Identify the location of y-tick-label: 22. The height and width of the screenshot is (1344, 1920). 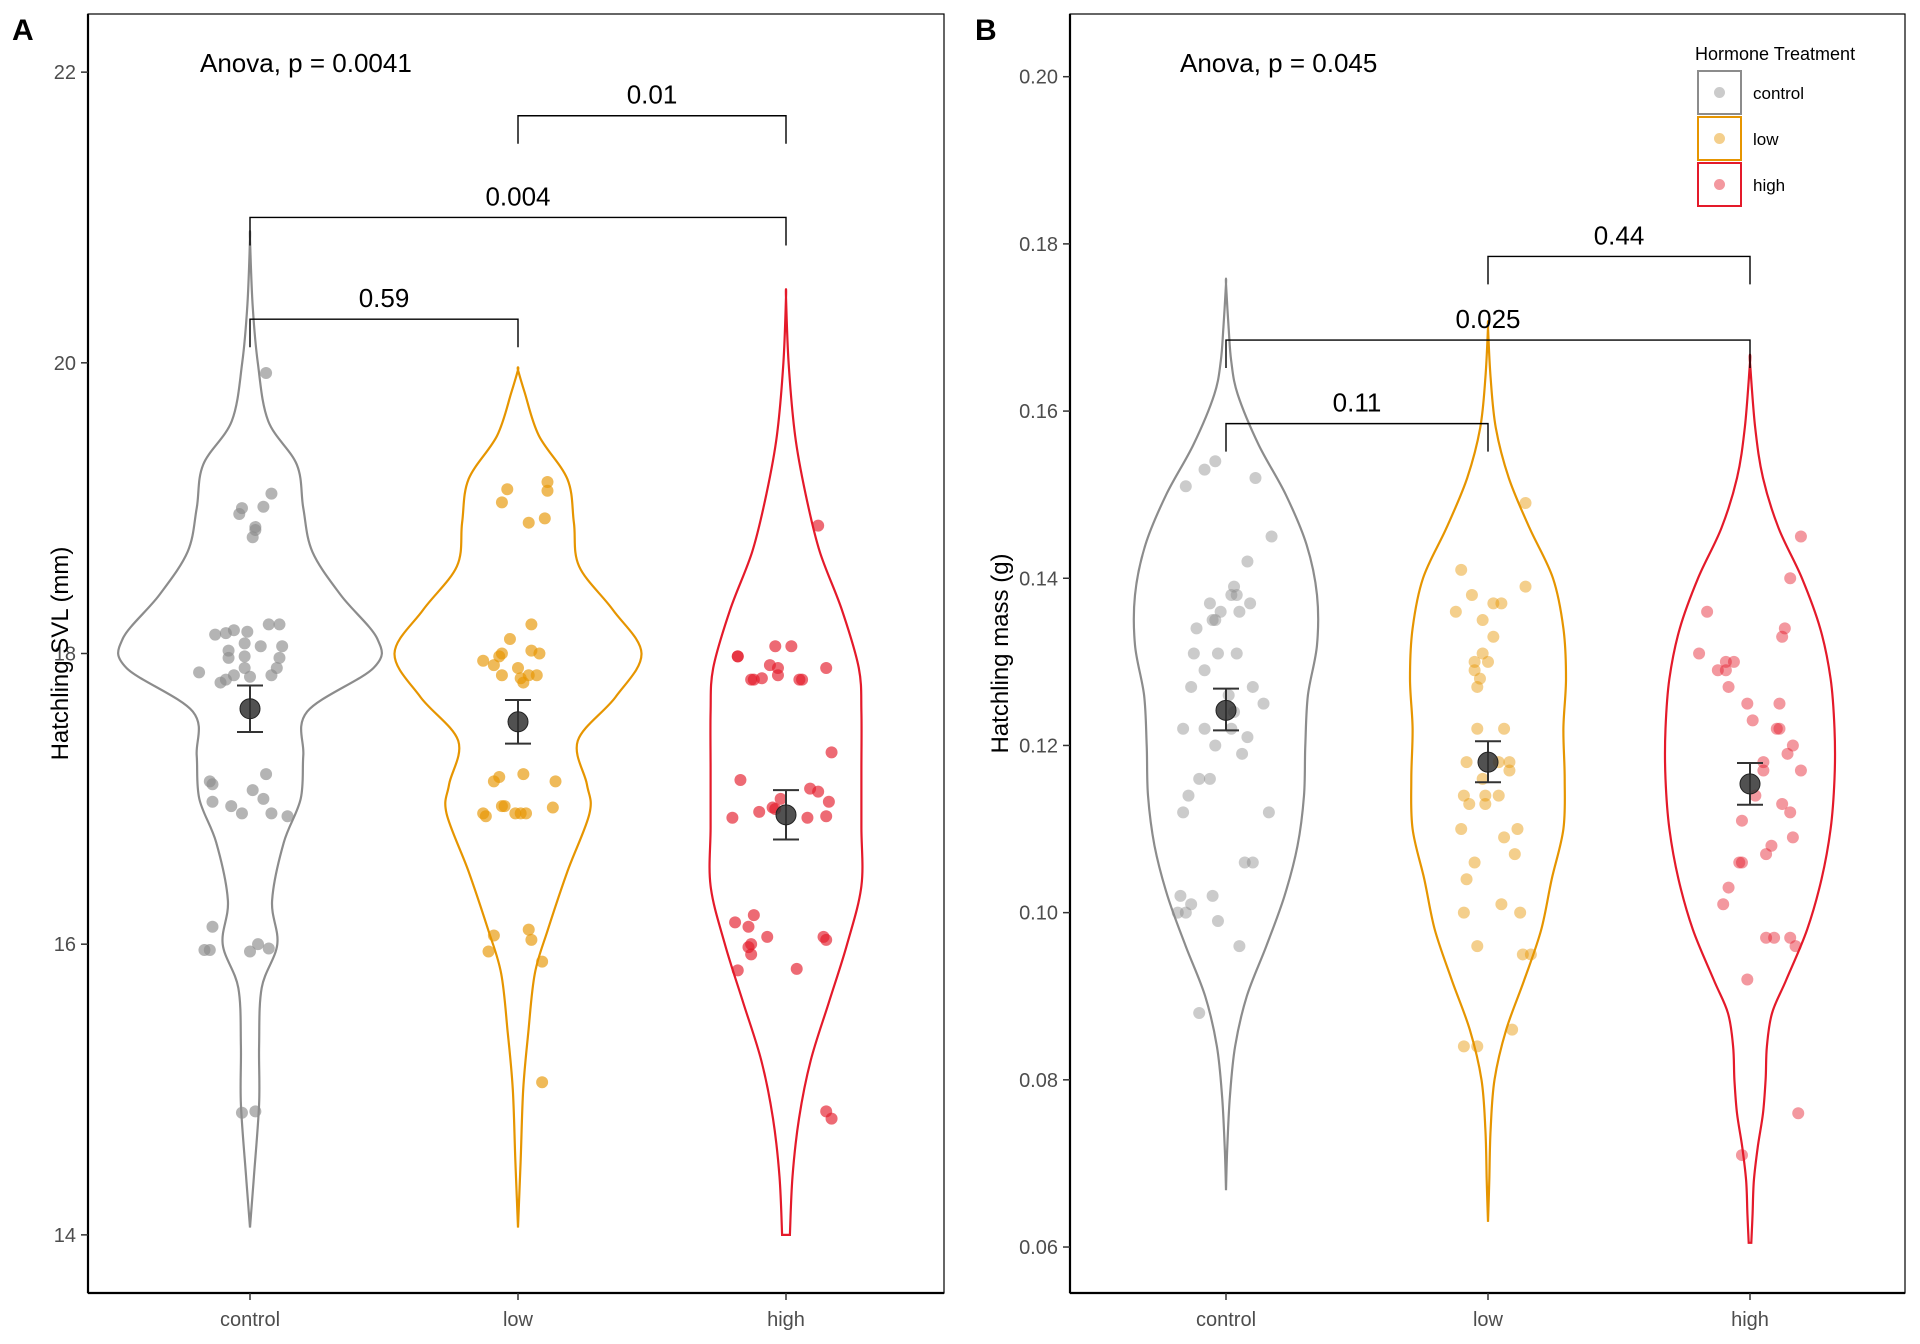
(65, 73).